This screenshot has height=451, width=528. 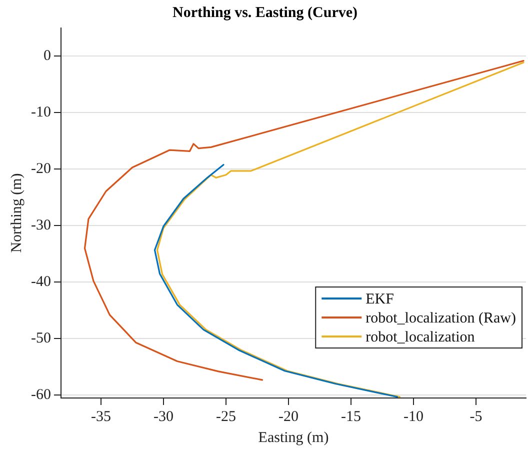 I want to click on y-tick-label: -10, so click(x=40, y=112).